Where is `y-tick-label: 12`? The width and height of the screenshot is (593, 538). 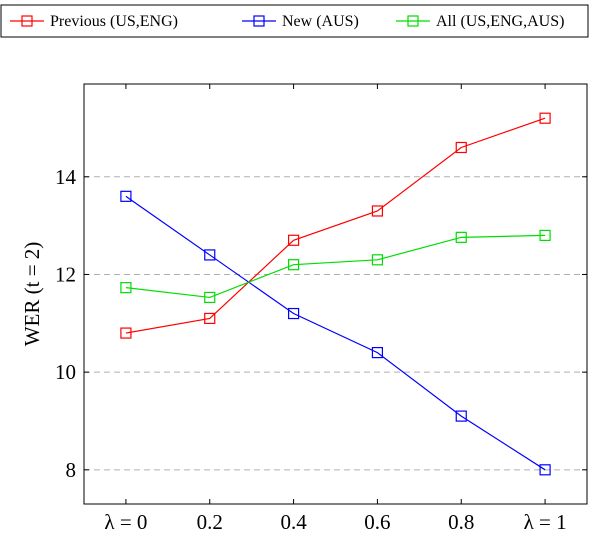
y-tick-label: 12 is located at coordinates (65, 274).